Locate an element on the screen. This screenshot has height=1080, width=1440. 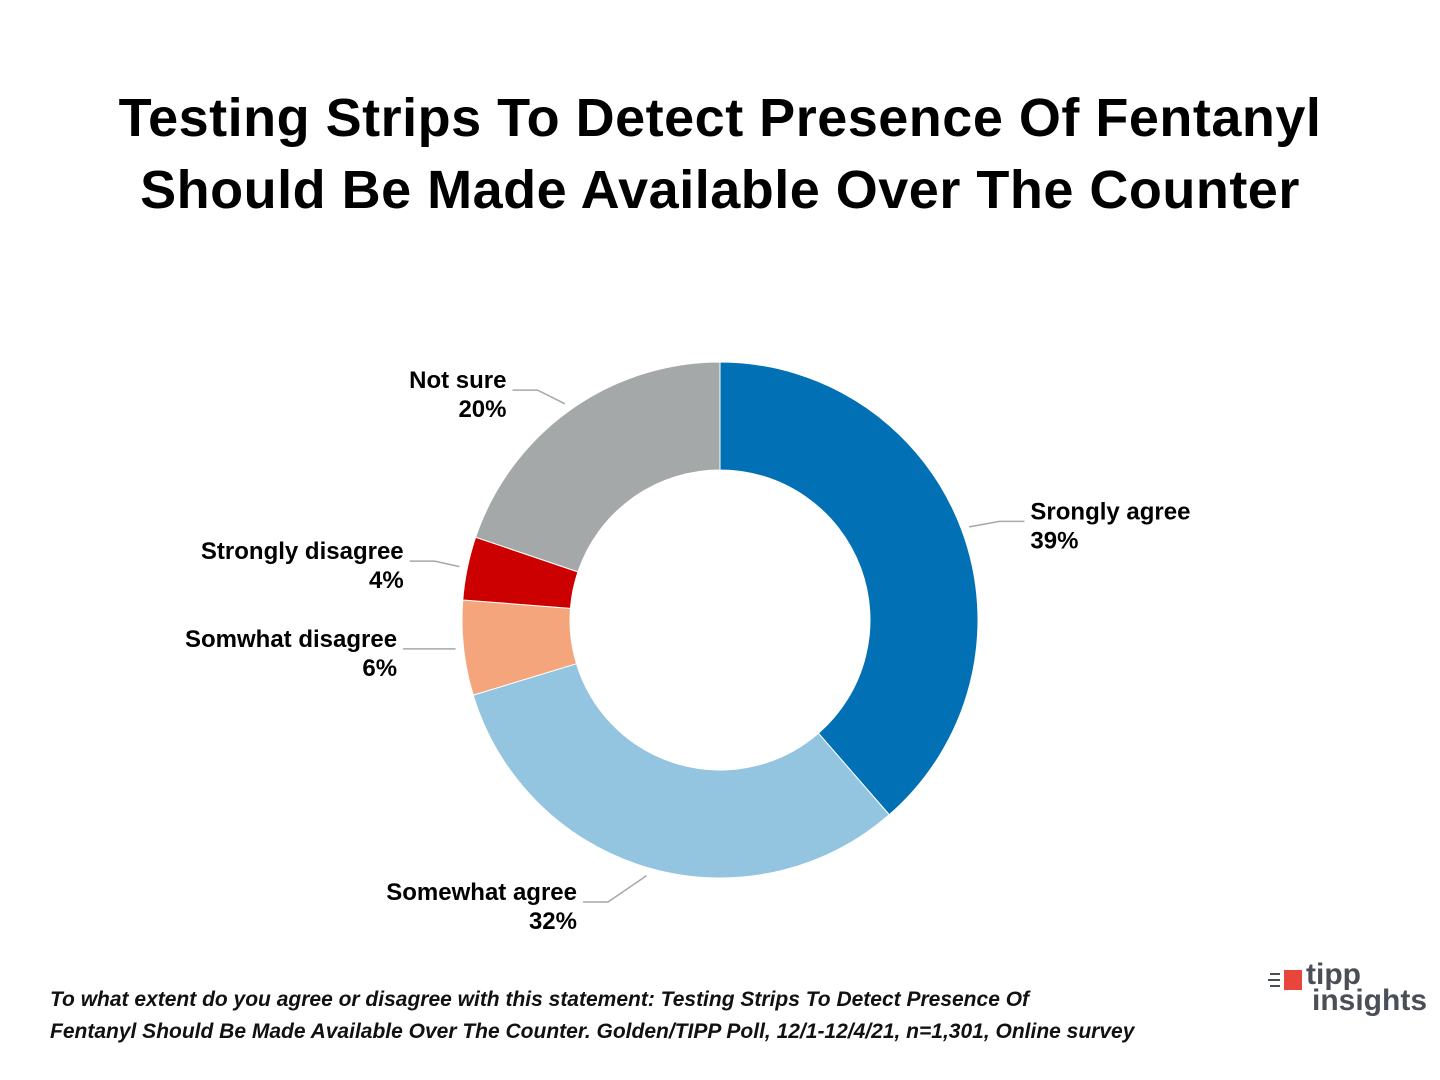
leader-line-srongly-agree is located at coordinates (997, 524).